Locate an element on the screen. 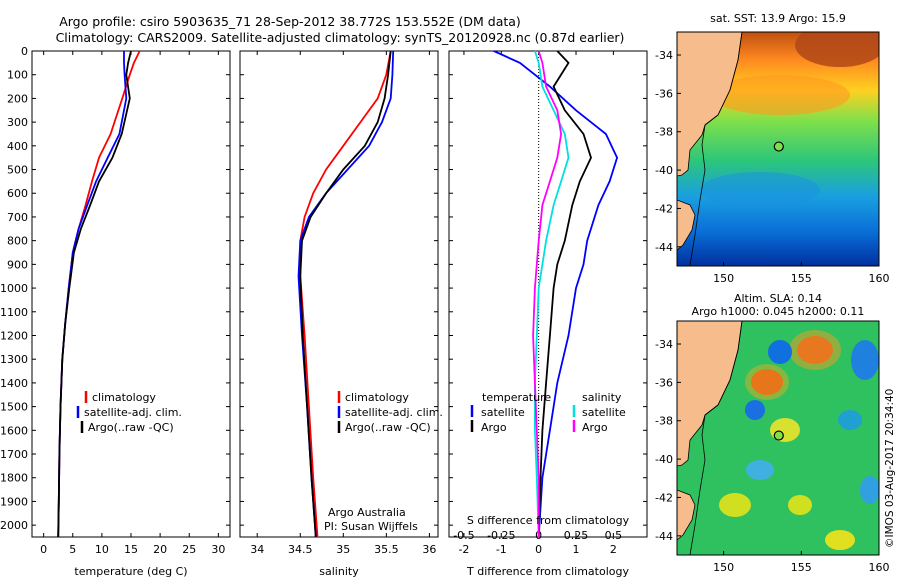 Image resolution: width=900 pixels, height=580 pixels. series-line-salinity-argo is located at coordinates (547, 293).